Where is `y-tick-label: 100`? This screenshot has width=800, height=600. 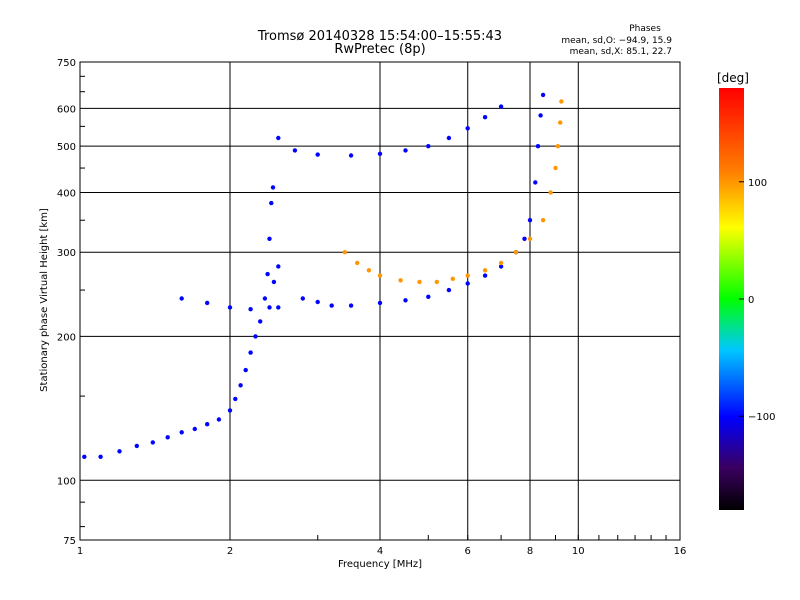 y-tick-label: 100 is located at coordinates (66, 481).